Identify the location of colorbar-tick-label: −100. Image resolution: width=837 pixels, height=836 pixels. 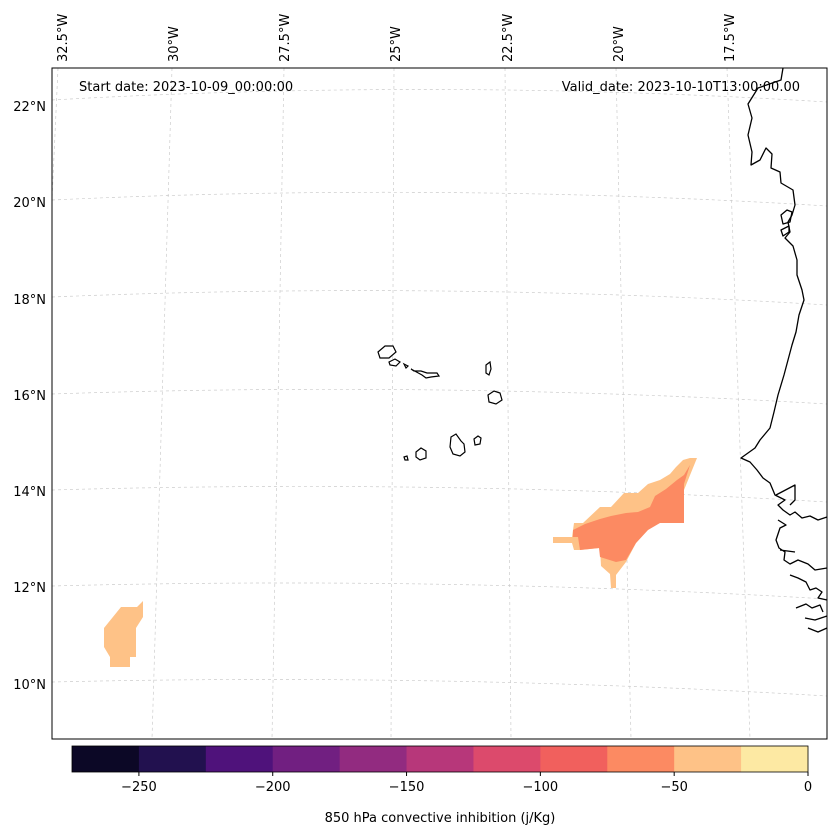
(541, 787).